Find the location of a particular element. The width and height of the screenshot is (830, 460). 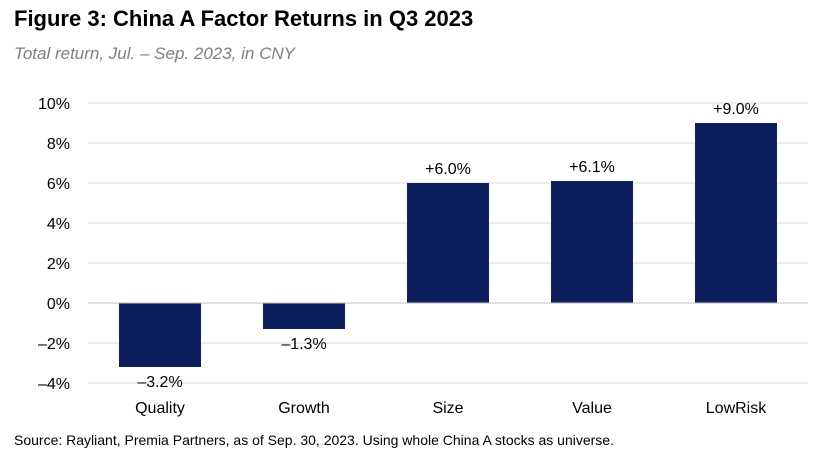

bar-quality is located at coordinates (160, 335).